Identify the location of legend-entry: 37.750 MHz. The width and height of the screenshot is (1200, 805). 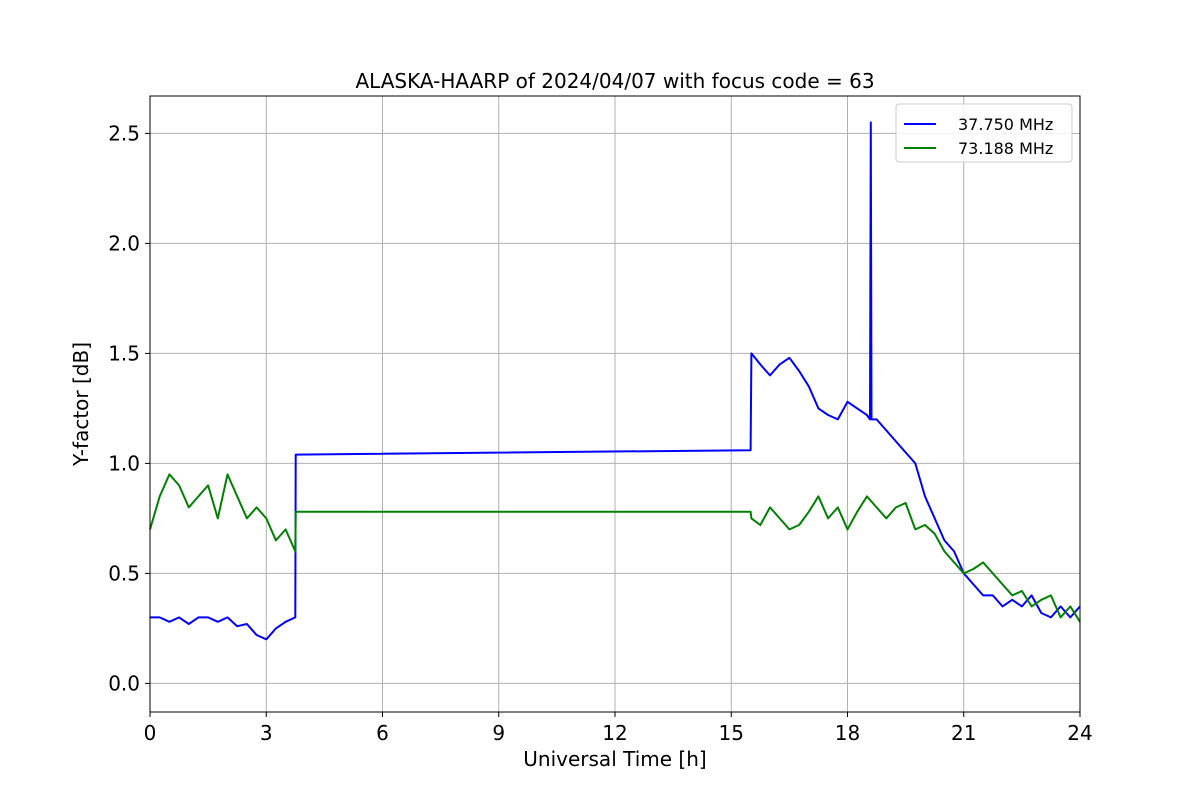
(1005, 124).